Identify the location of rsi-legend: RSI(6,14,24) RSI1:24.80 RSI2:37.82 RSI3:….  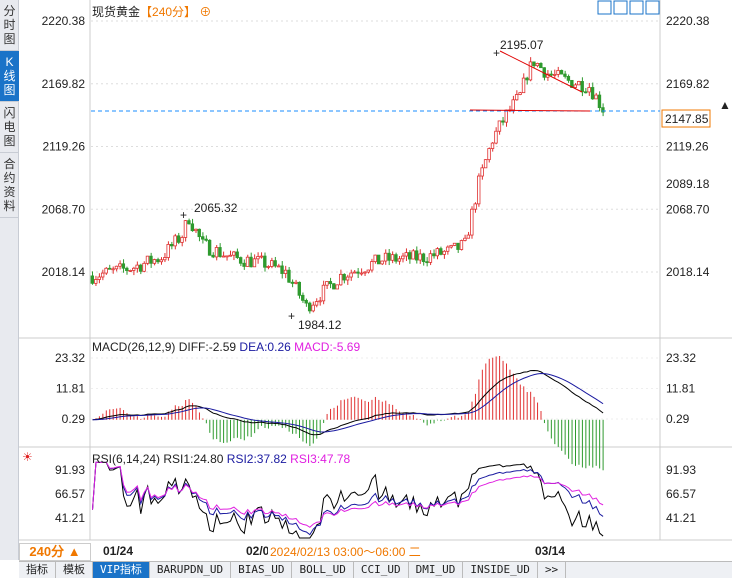
(221, 459).